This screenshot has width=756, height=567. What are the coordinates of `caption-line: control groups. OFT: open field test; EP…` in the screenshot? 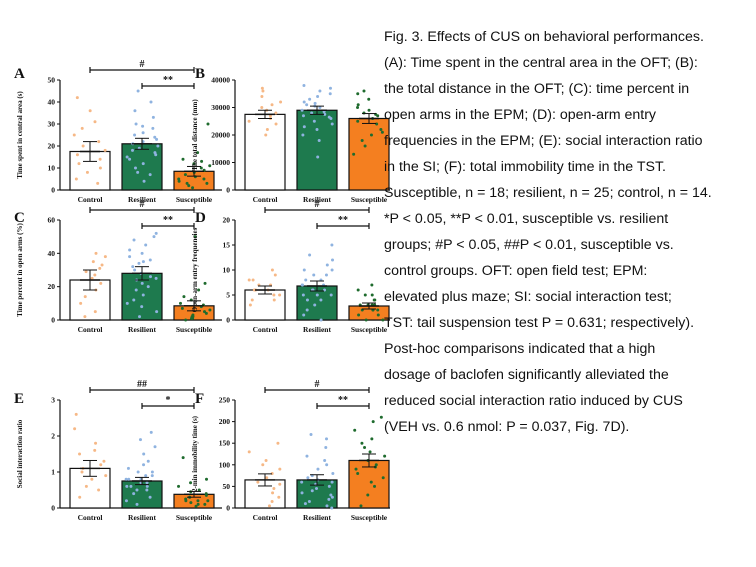 It's located at (516, 271).